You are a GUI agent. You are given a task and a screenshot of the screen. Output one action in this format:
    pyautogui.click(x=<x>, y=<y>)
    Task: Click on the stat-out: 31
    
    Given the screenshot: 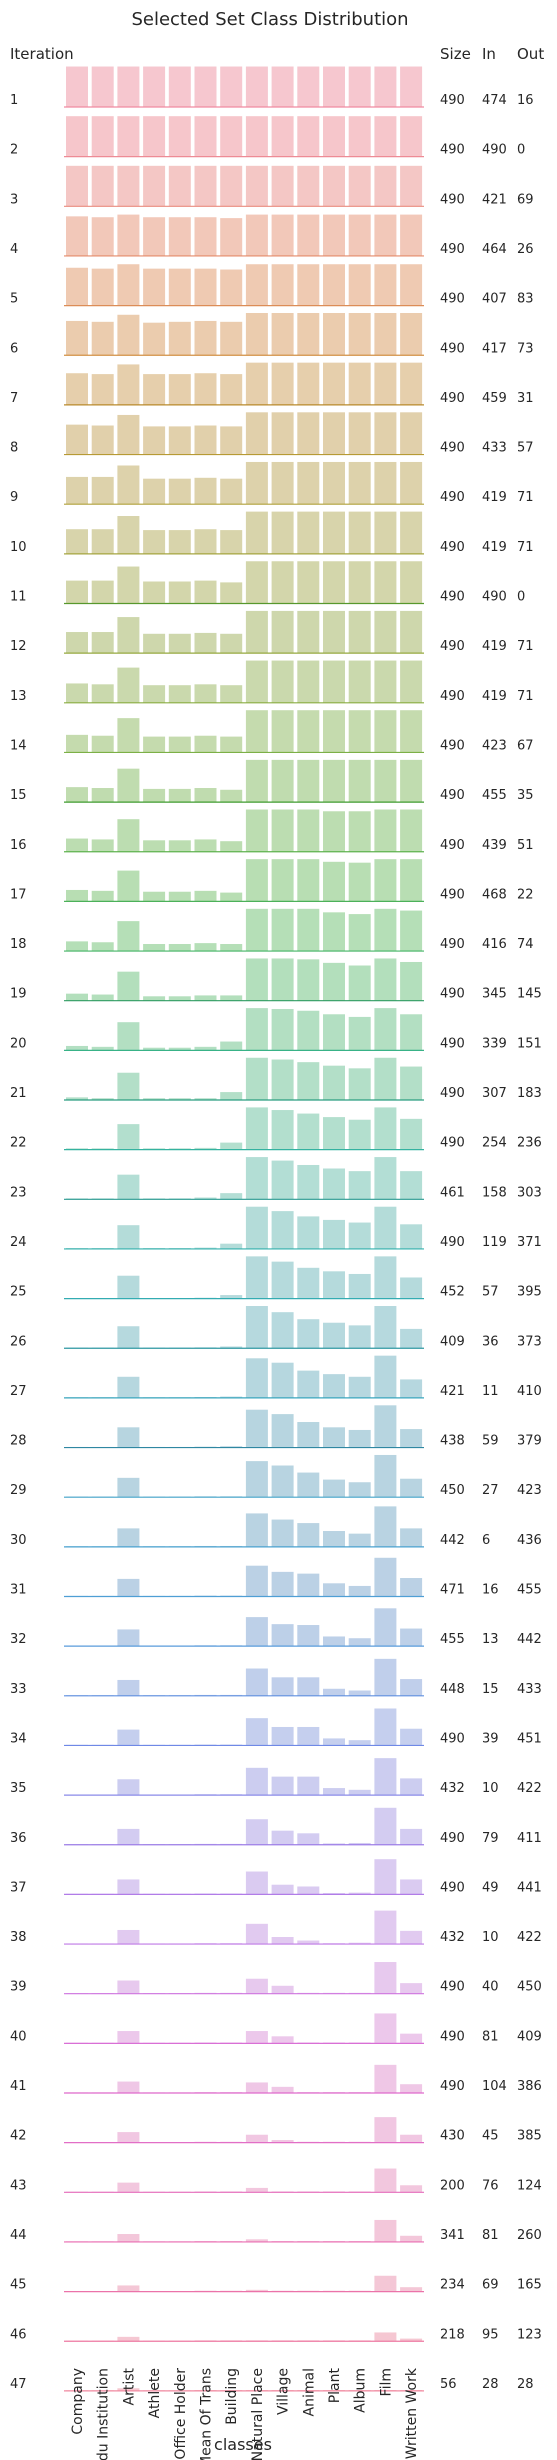 What is the action you would take?
    pyautogui.click(x=525, y=398)
    